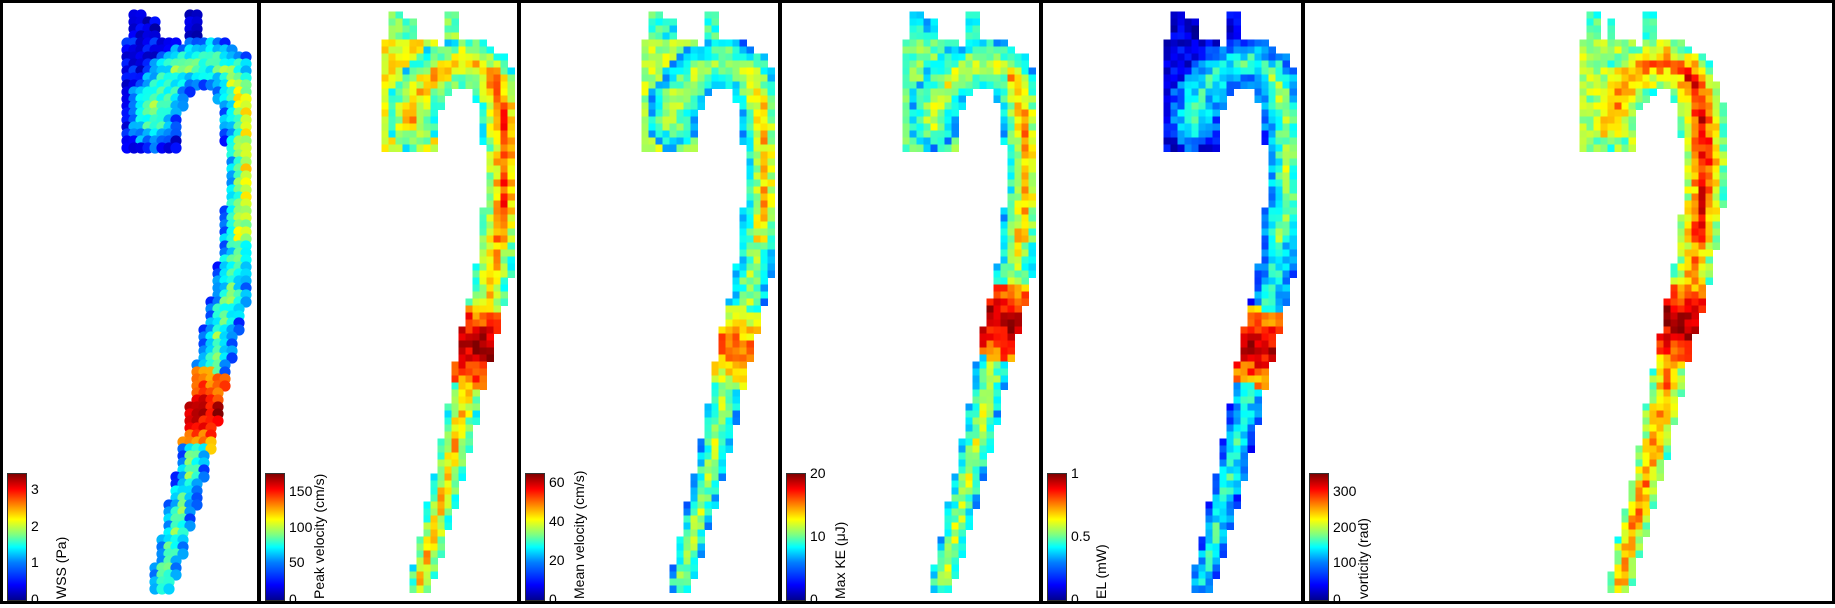 The height and width of the screenshot is (608, 1835). I want to click on colorbar-vorticity, so click(1319, 537).